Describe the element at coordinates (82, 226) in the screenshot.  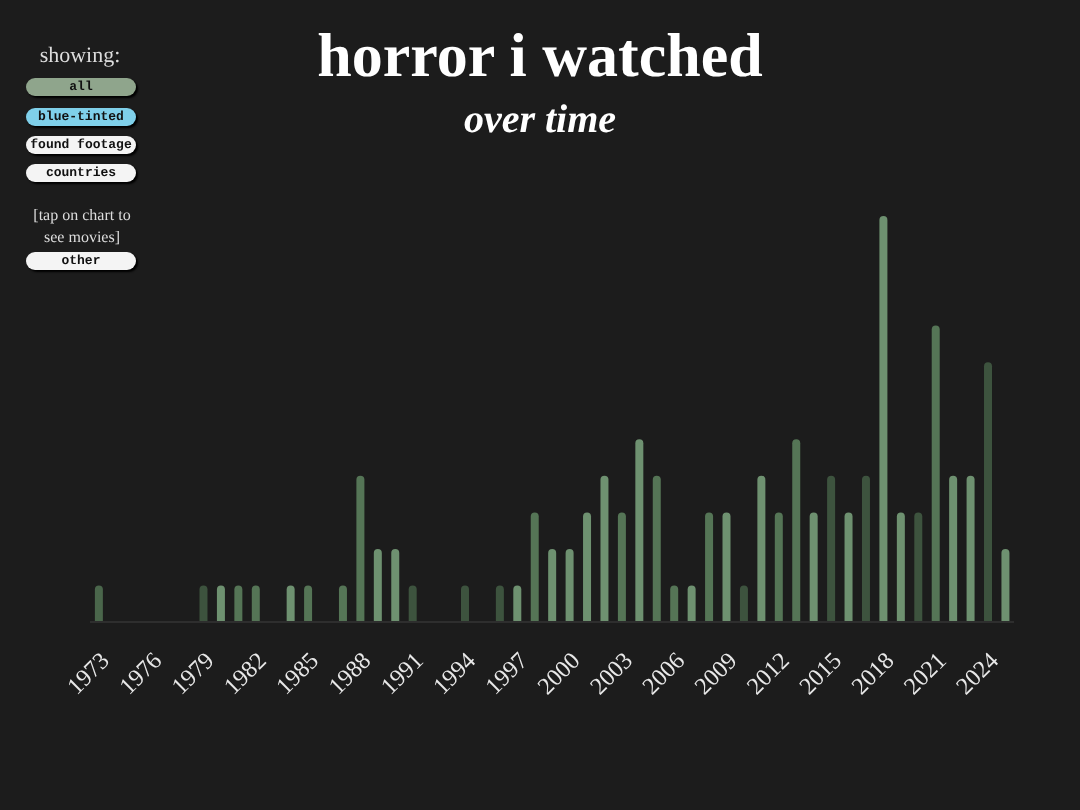
I see `annotation: [tap on chart to see movies]` at that location.